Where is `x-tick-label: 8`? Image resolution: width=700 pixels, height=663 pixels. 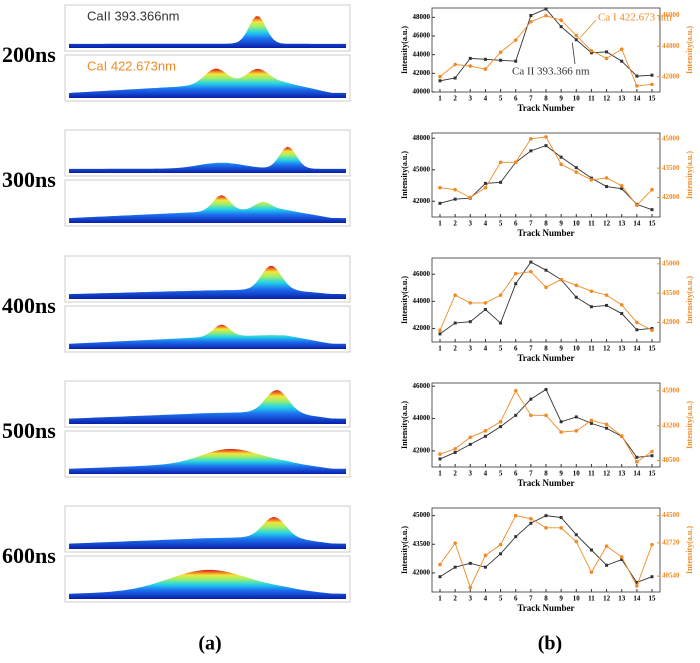
x-tick-label: 8 is located at coordinates (546, 599).